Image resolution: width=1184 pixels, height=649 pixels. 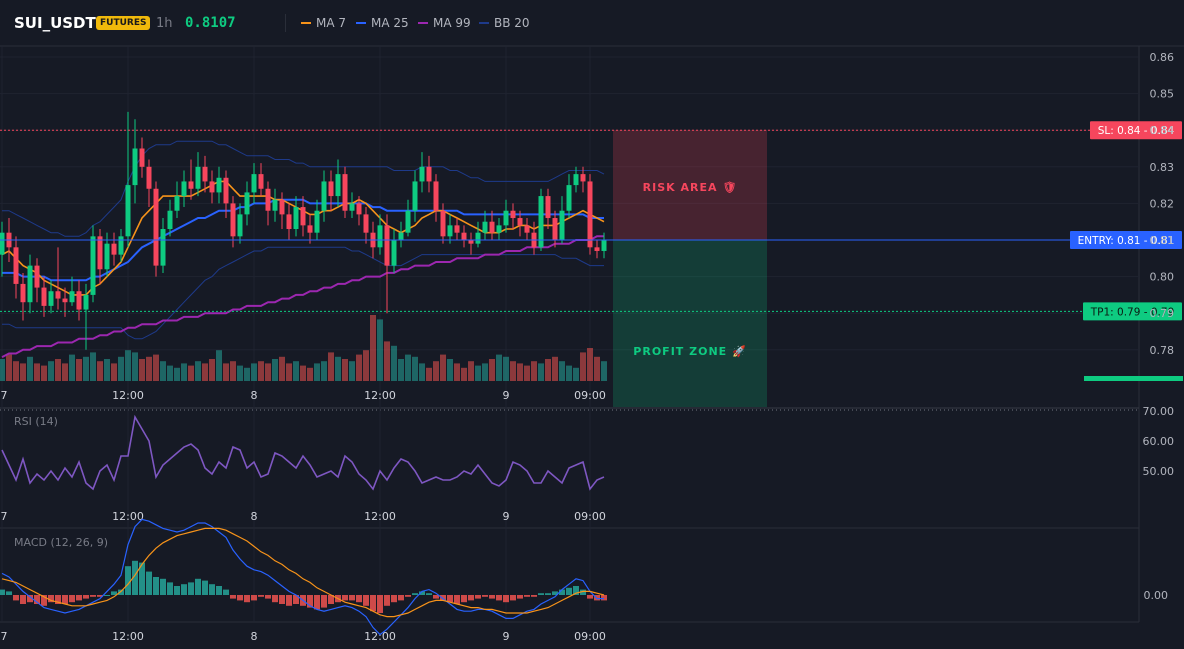 I want to click on rsi-time-tick-label: 09:00, so click(x=590, y=516).